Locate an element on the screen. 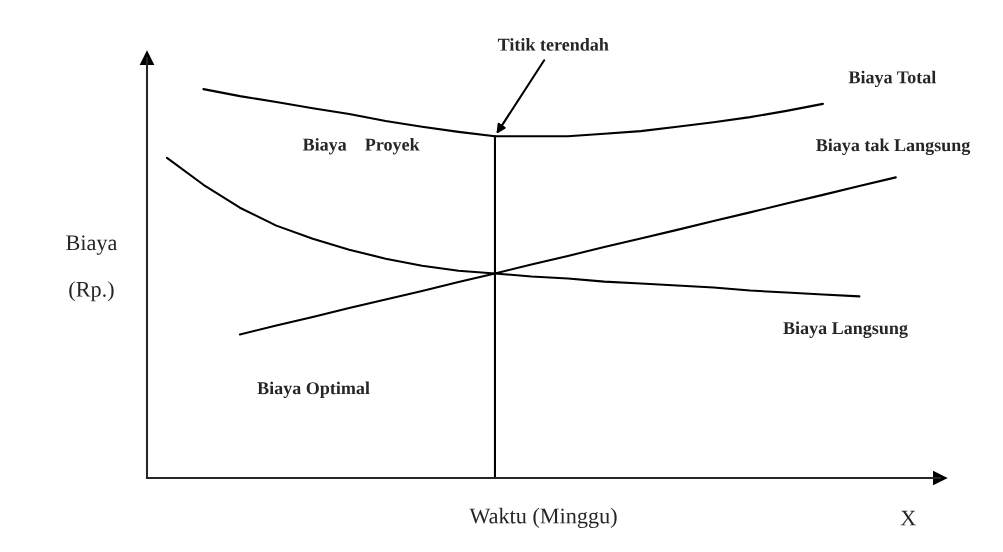 The width and height of the screenshot is (1003, 552). text: Titik terendah is located at coordinates (553, 44).